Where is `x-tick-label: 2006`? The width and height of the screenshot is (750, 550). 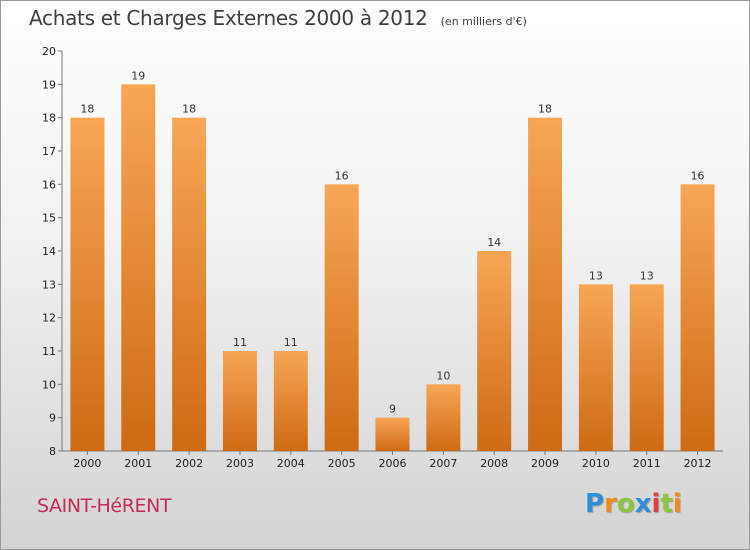 x-tick-label: 2006 is located at coordinates (393, 463).